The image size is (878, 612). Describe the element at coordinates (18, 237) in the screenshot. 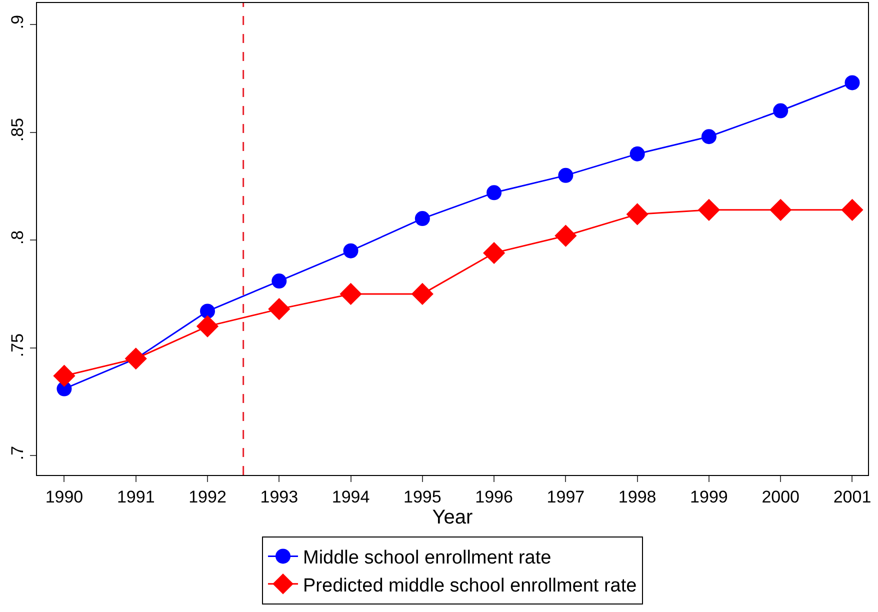

I see `y-tick-label: .8` at that location.